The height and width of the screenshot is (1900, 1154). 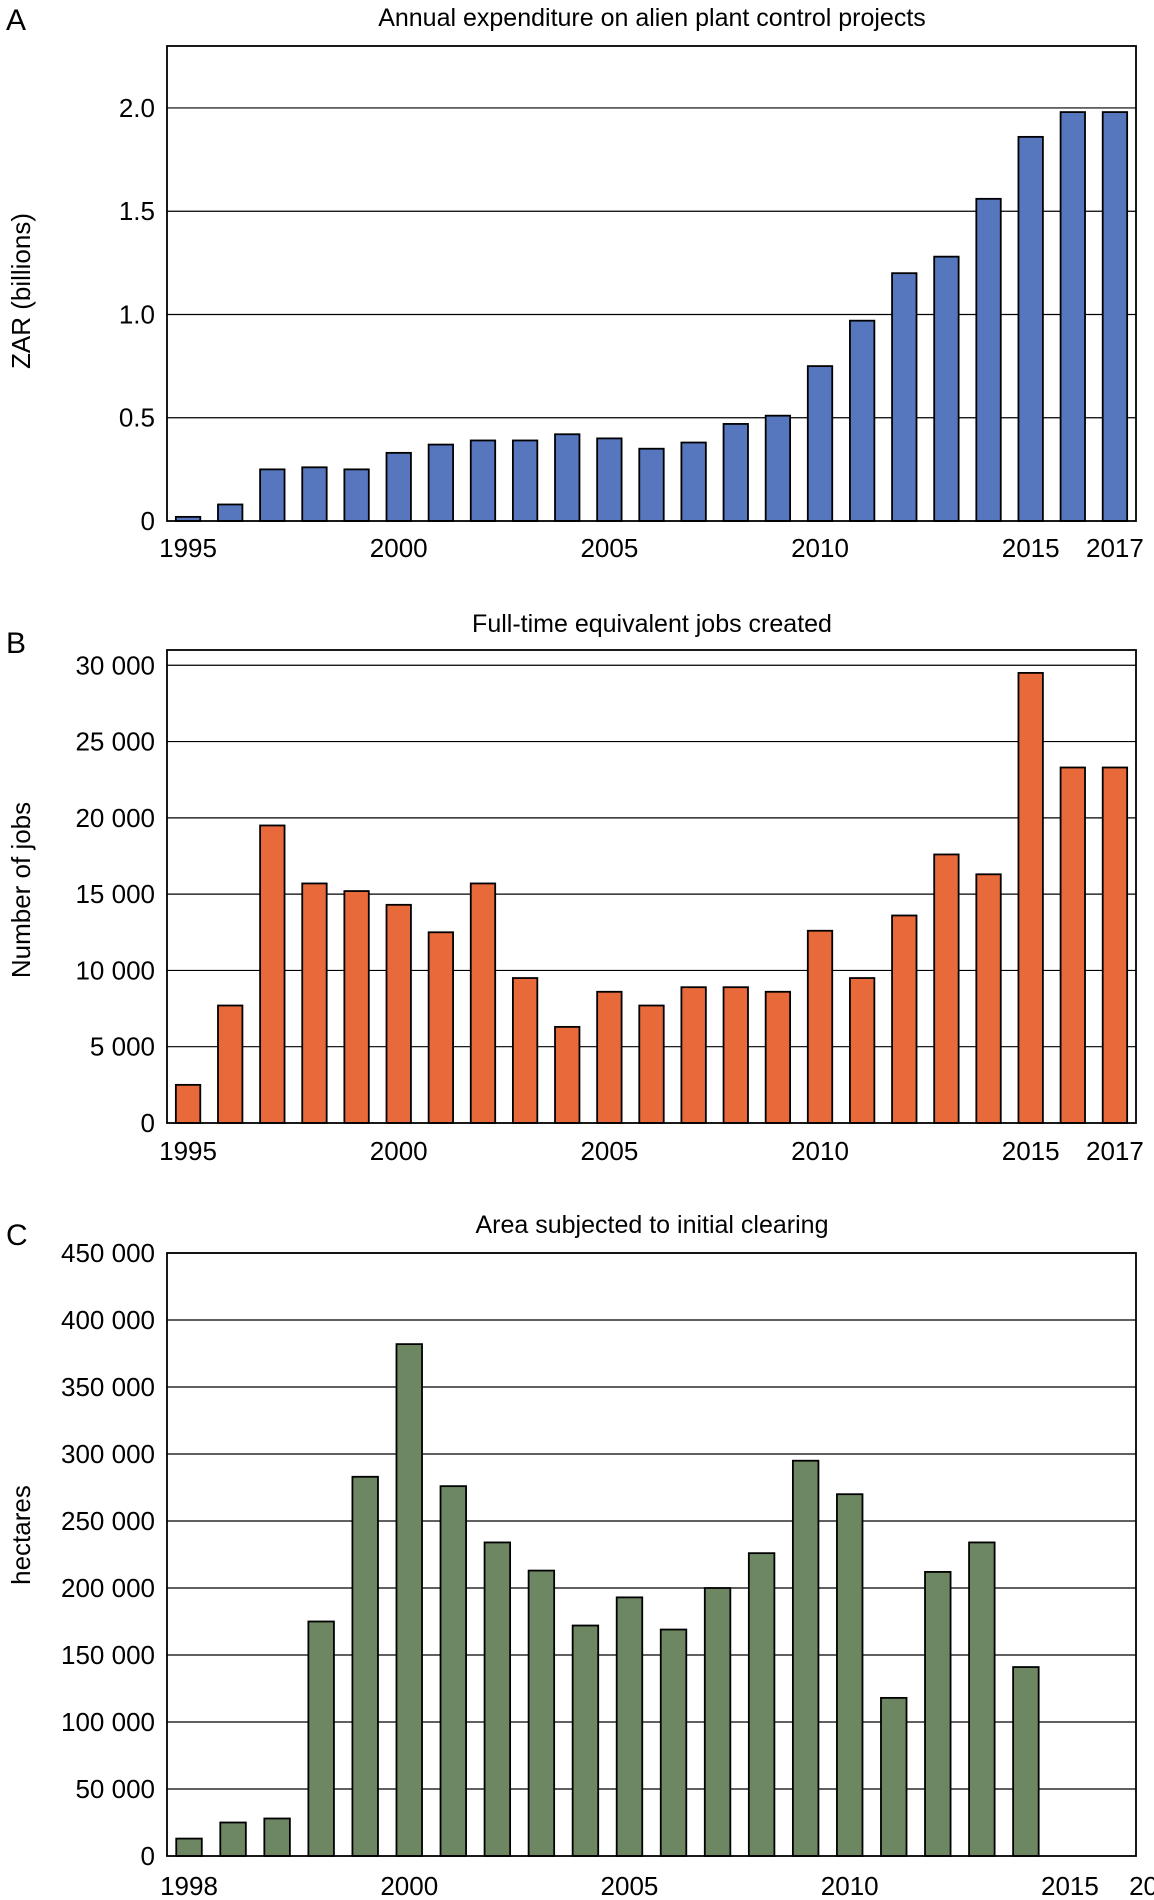 What do you see at coordinates (399, 548) in the screenshot?
I see `x-tick-label-a: 2000` at bounding box center [399, 548].